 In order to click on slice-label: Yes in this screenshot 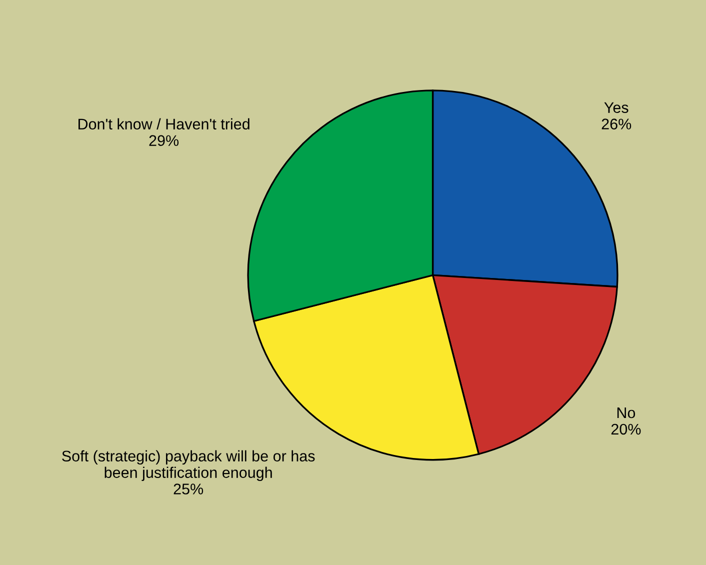, I will do `click(616, 107)`.